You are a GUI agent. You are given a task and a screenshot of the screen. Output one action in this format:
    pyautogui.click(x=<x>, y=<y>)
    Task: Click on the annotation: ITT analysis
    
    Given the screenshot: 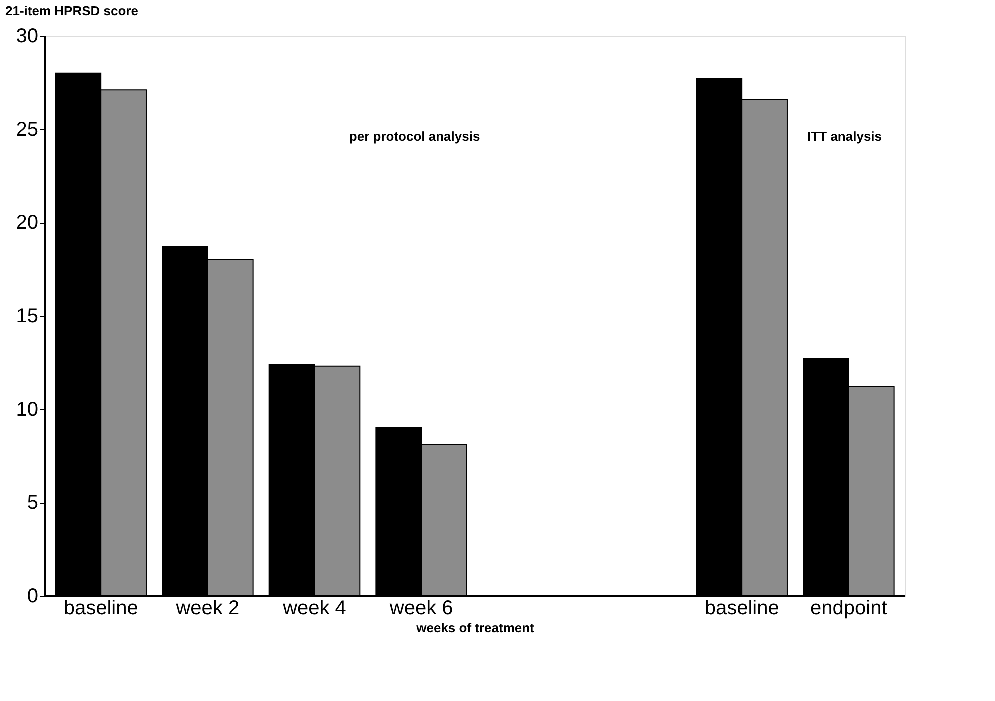 What is the action you would take?
    pyautogui.click(x=845, y=136)
    